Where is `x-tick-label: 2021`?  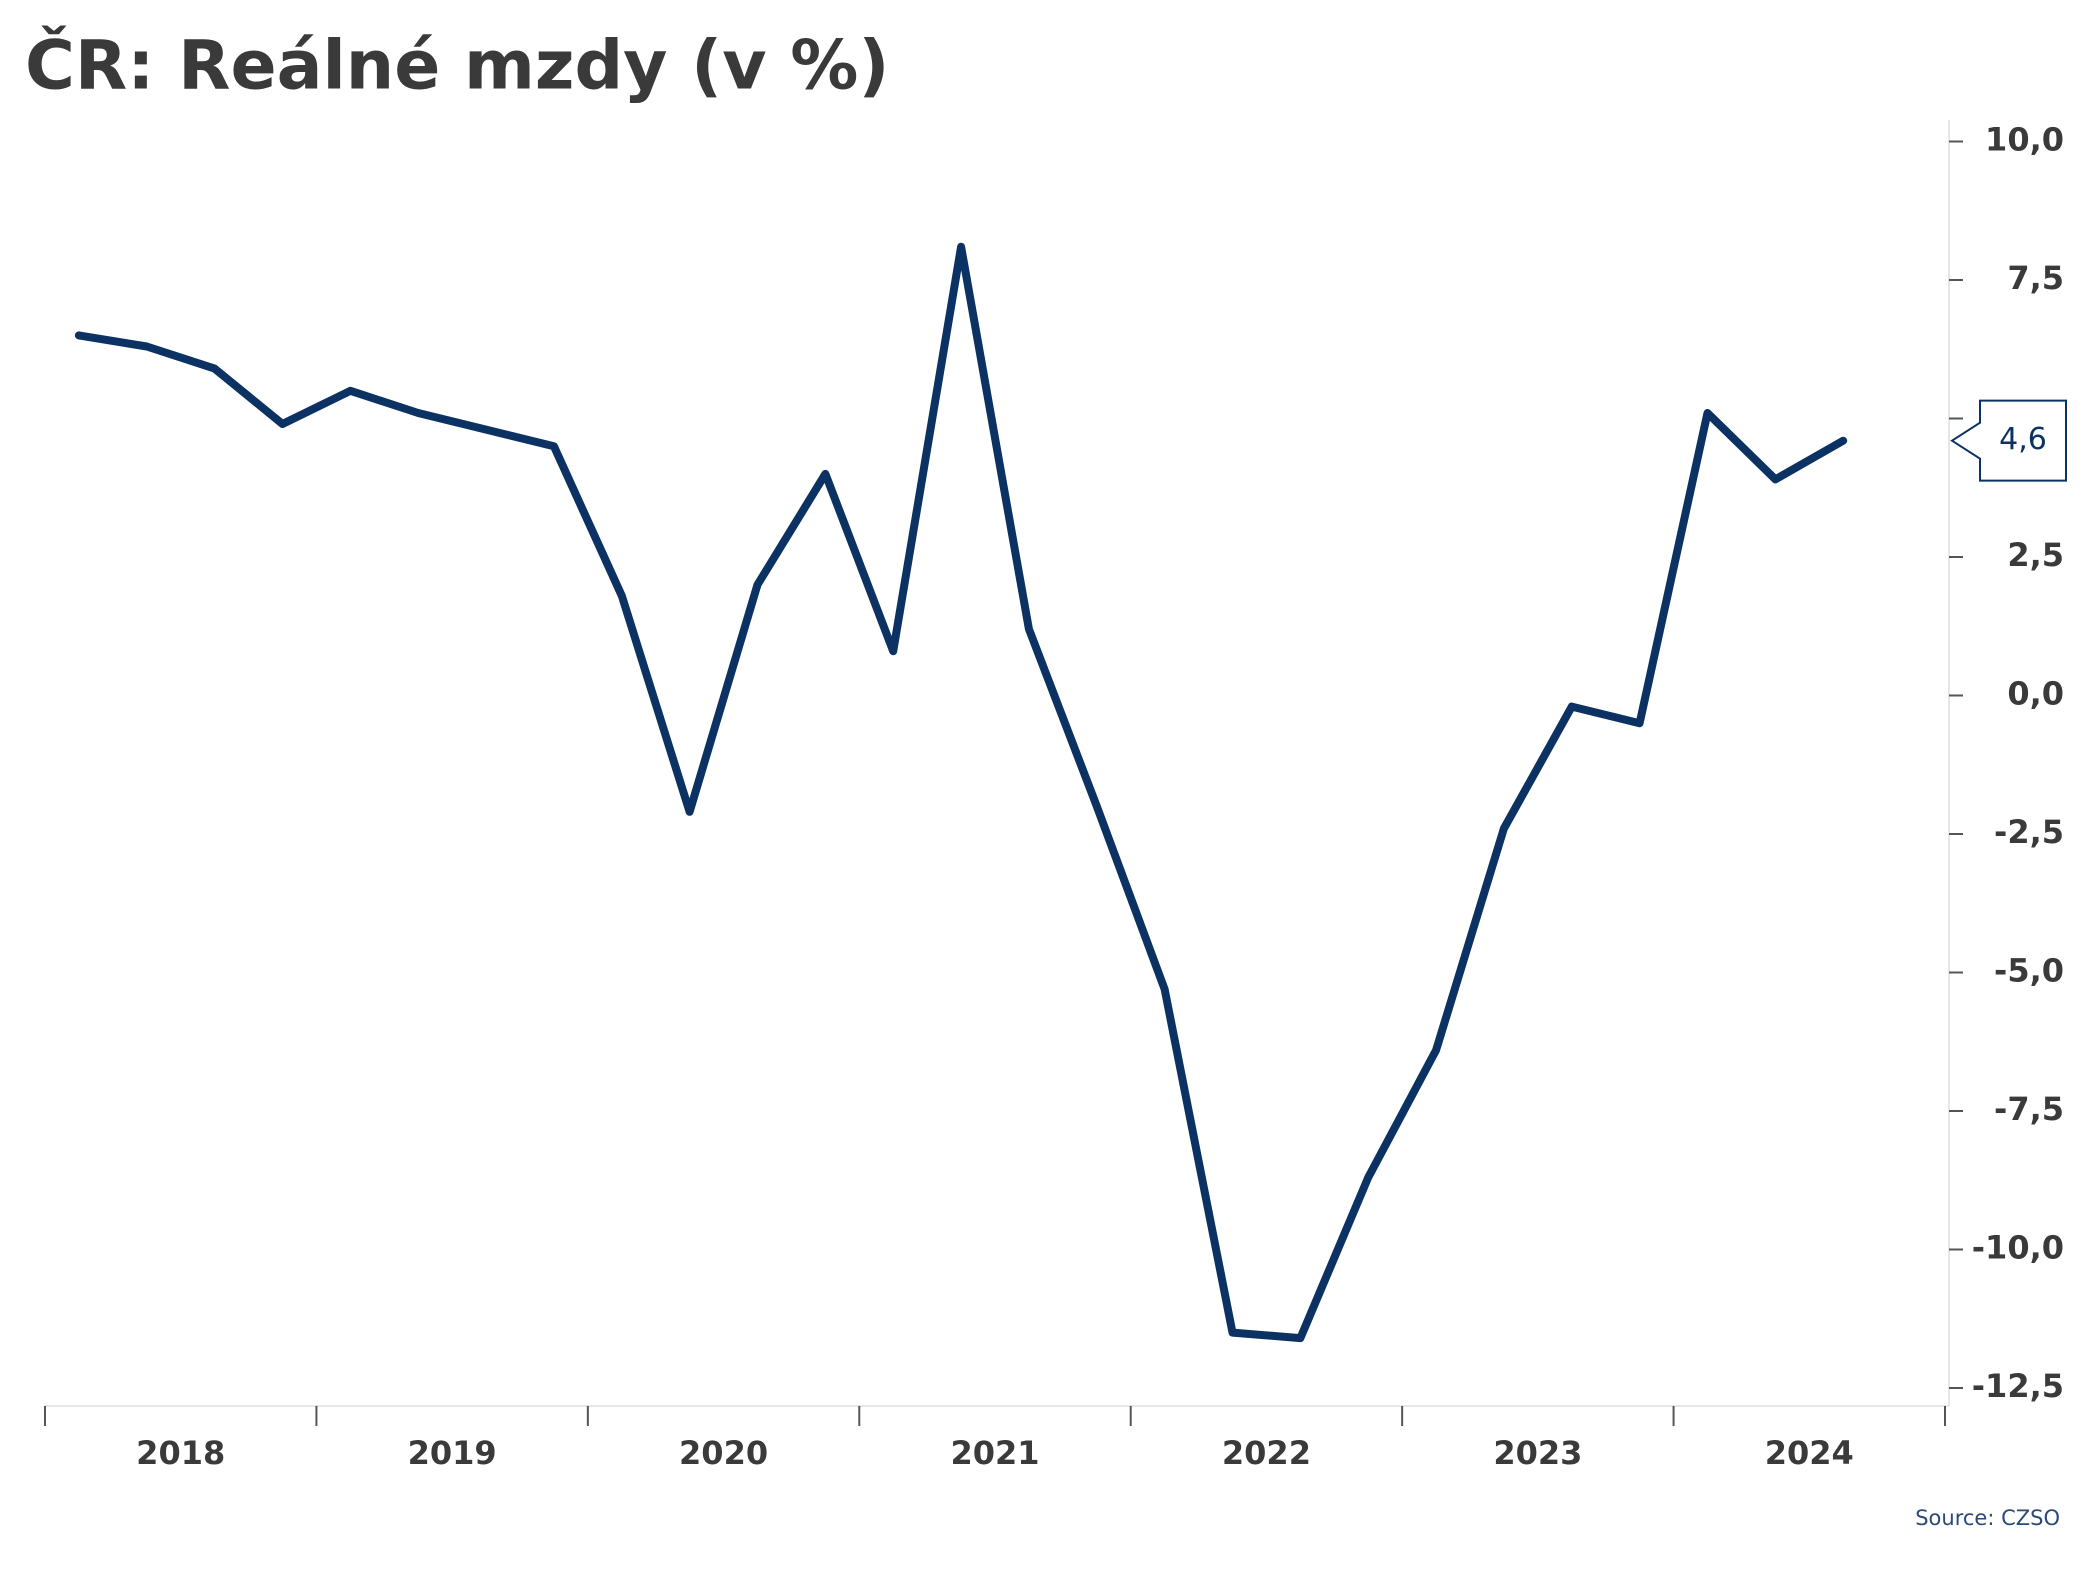
x-tick-label: 2021 is located at coordinates (994, 1453).